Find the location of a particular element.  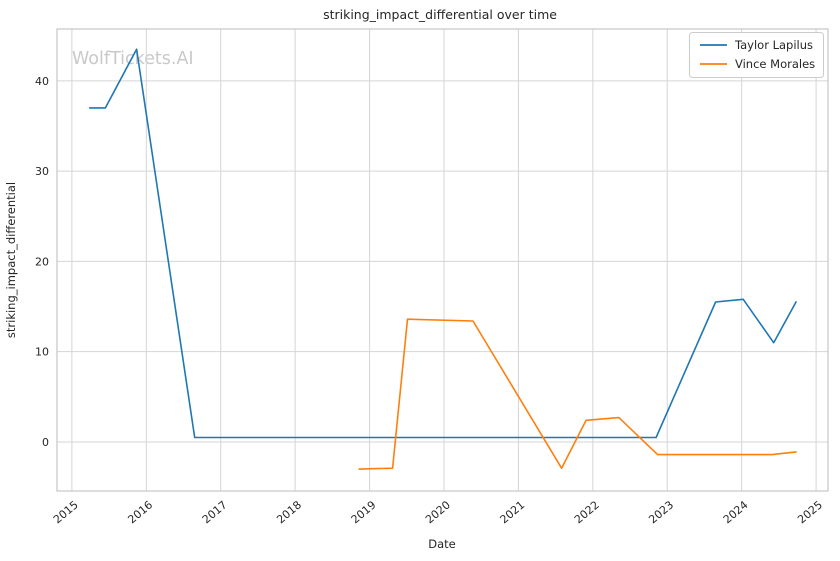

chart-title: striking_impact_differential over time is located at coordinates (440, 14).